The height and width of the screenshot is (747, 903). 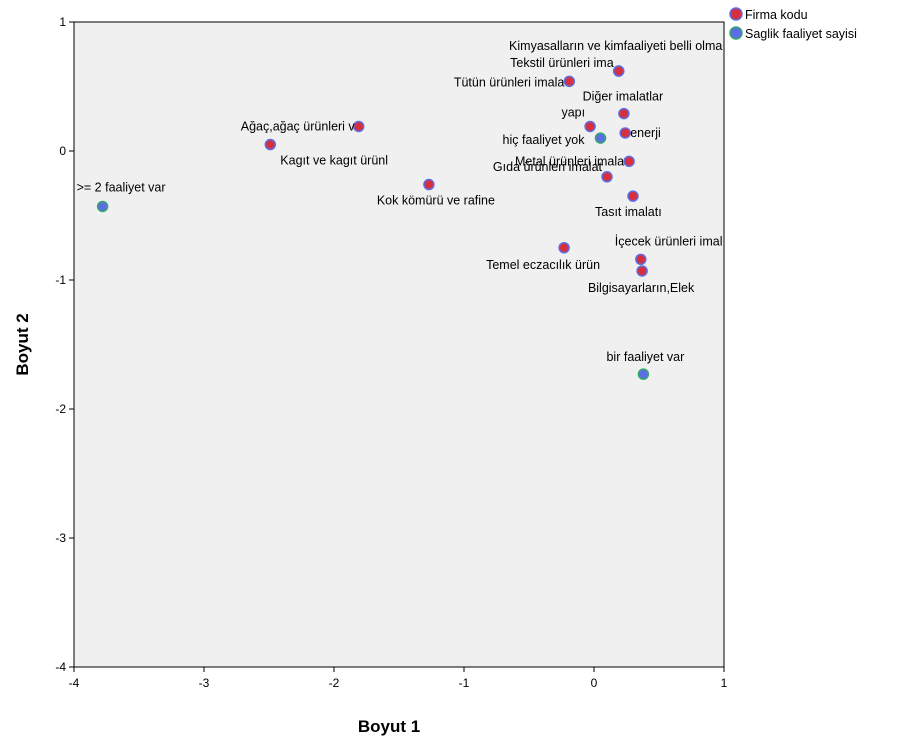 What do you see at coordinates (334, 161) in the screenshot?
I see `point-label: Kagıt ve kagıt ürünl` at bounding box center [334, 161].